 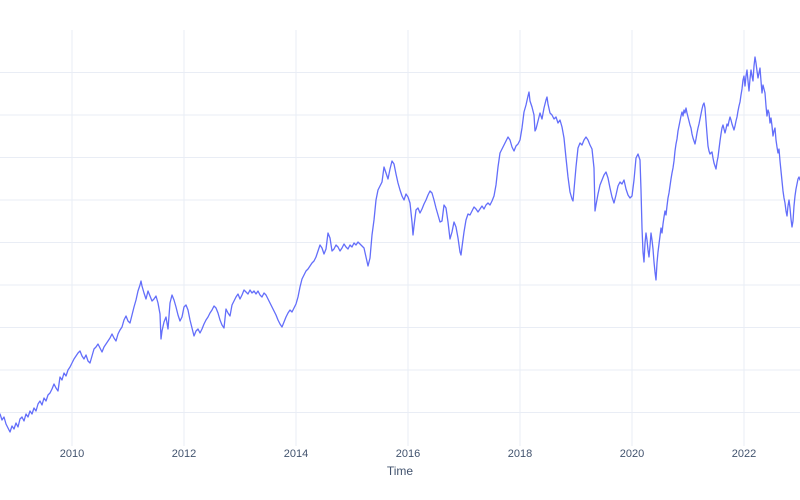 I want to click on x-axis-title: Time, so click(x=400, y=471).